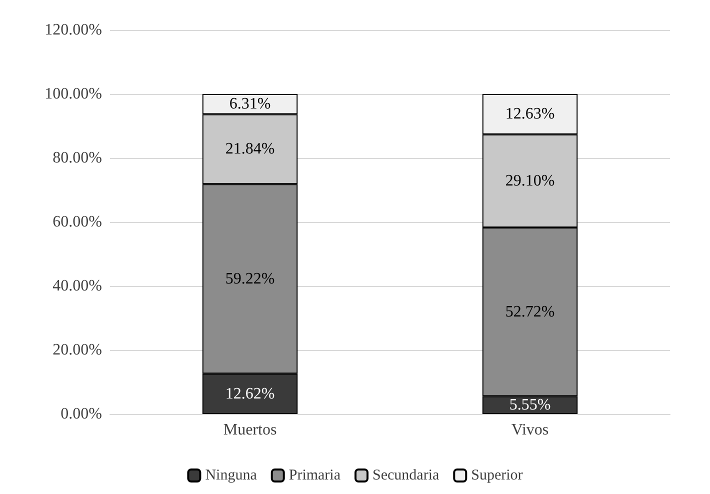 The image size is (710, 494). I want to click on data-label: 12.63%, so click(530, 114).